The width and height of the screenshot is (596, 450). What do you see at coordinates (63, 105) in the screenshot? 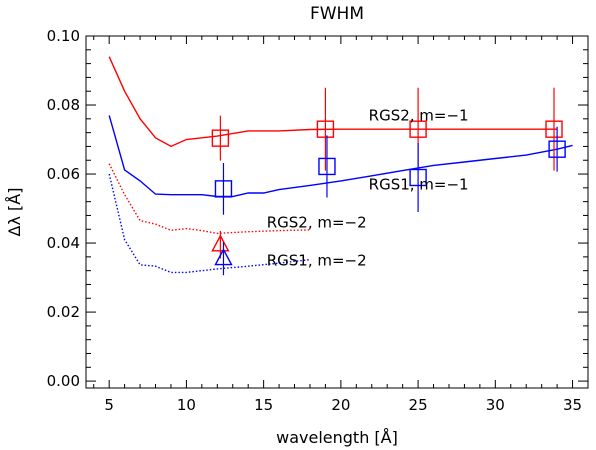
I see `y-tick-label: 0.08` at bounding box center [63, 105].